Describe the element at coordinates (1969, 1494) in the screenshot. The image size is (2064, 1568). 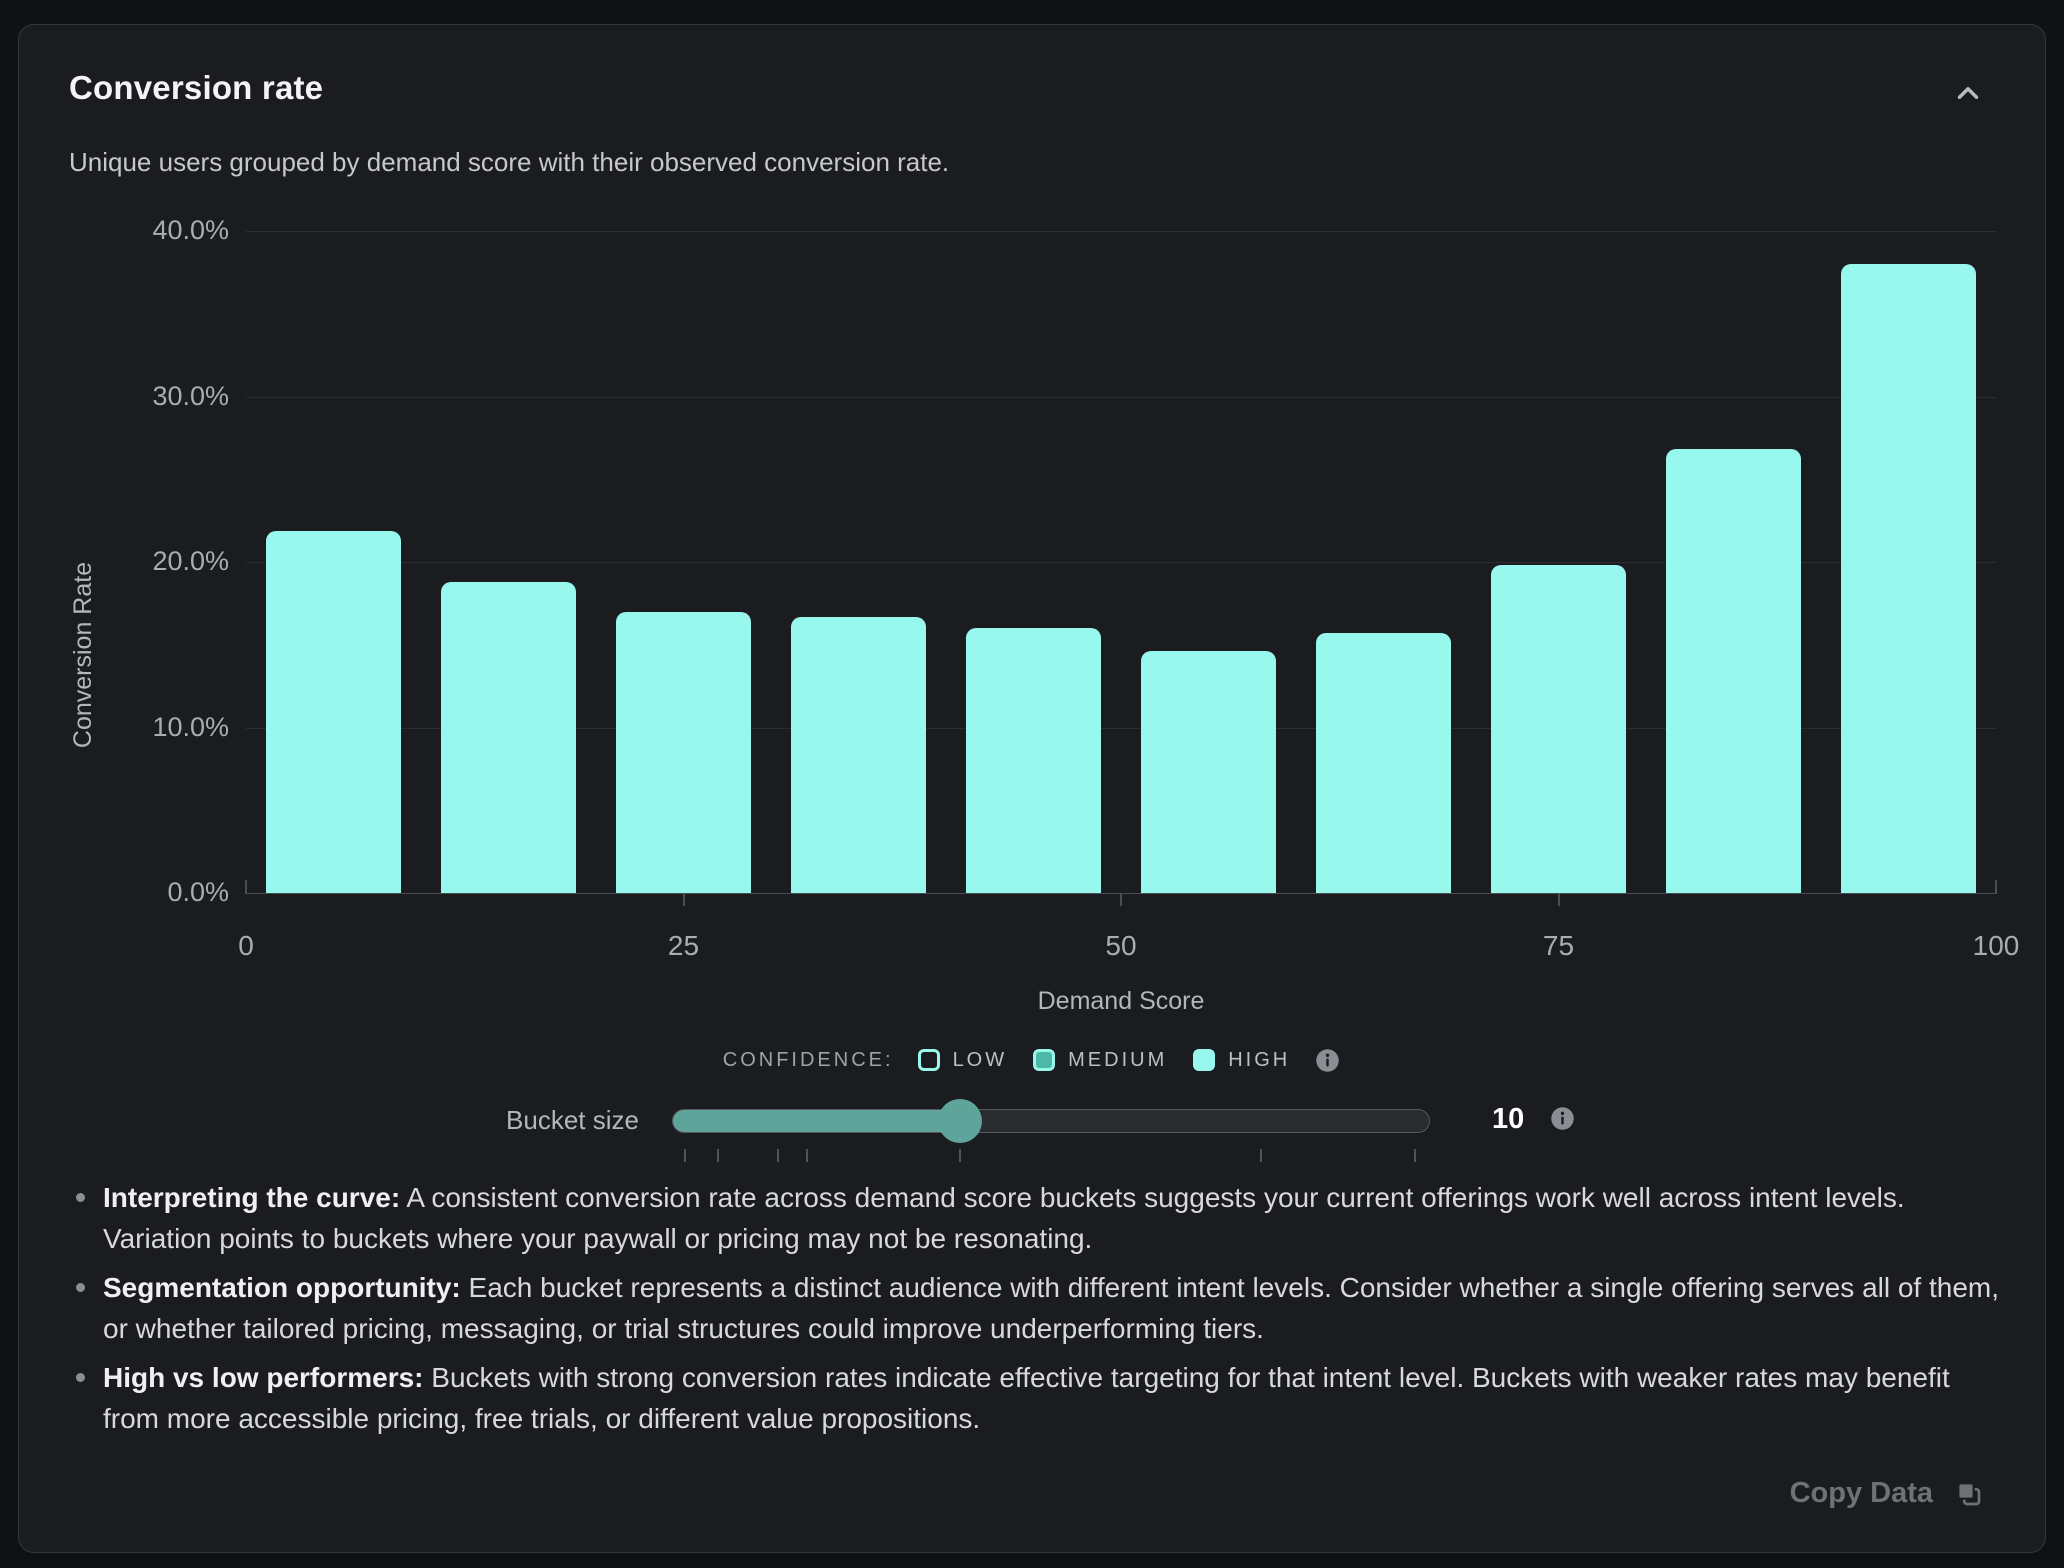
I see `copy-icon` at that location.